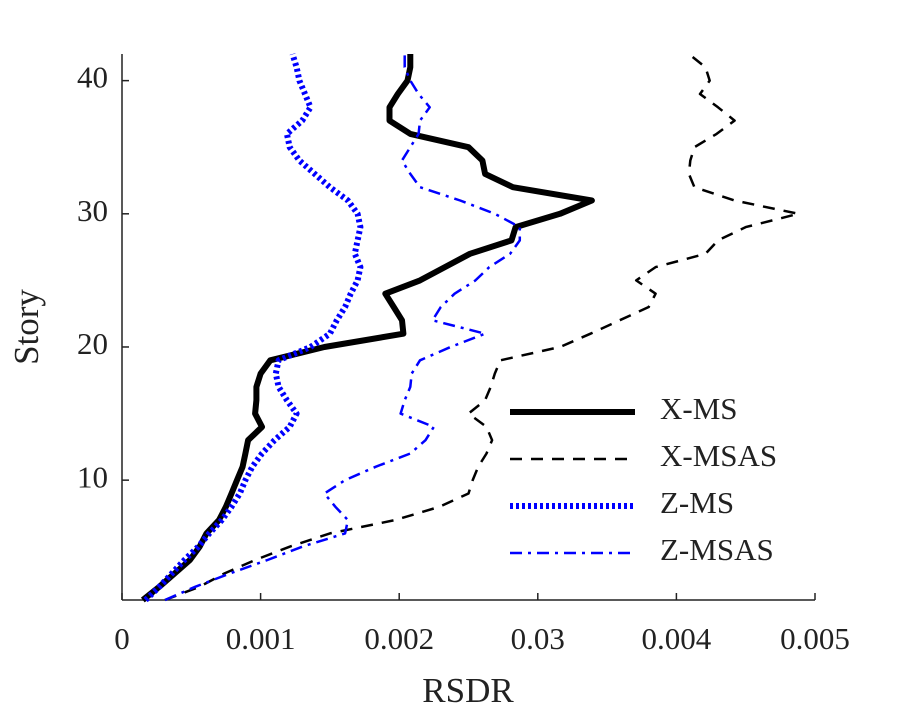 The image size is (900, 720). Describe the element at coordinates (122, 638) in the screenshot. I see `x-tick-label: 0` at that location.